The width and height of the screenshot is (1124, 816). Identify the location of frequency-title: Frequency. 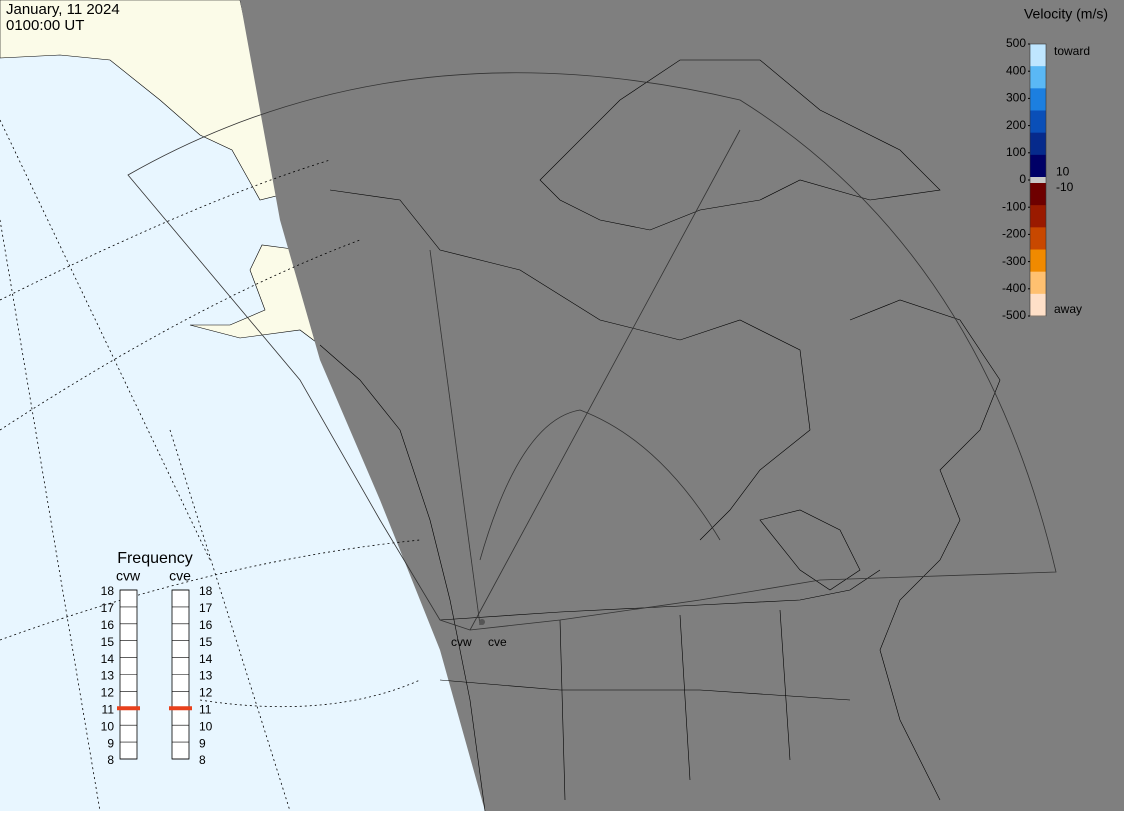
(155, 558).